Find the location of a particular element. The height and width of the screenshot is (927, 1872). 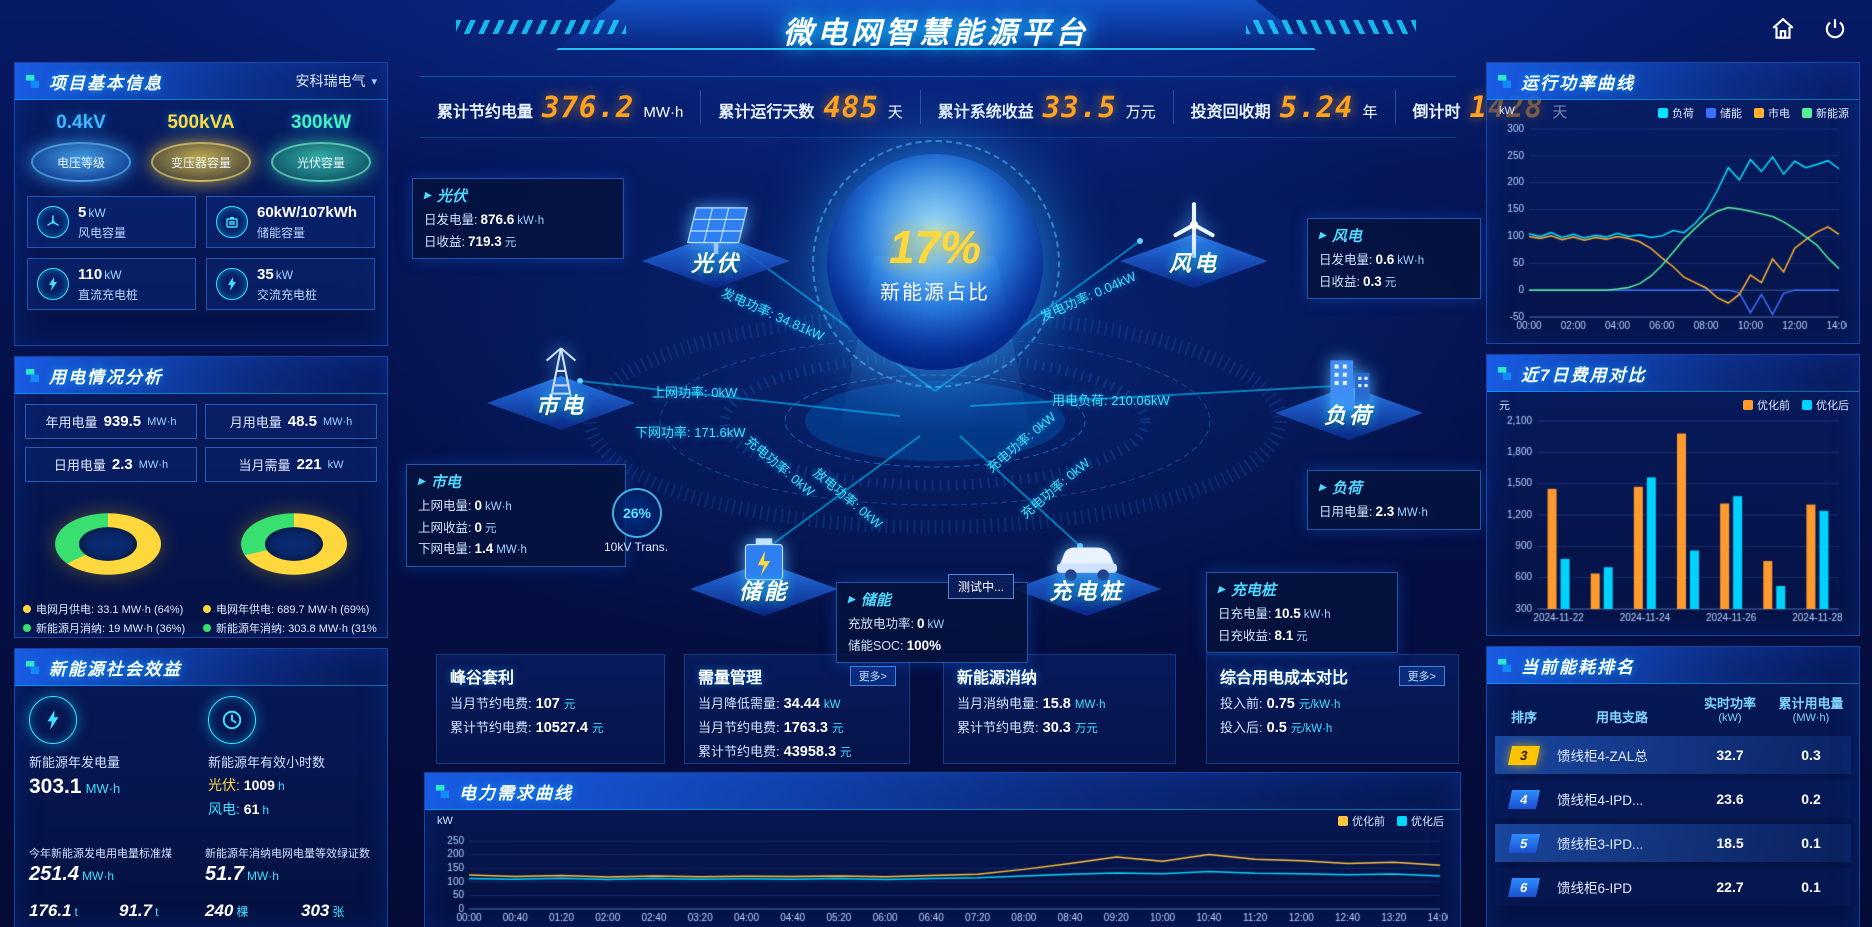

wind-node: 风电 is located at coordinates (1194, 227).